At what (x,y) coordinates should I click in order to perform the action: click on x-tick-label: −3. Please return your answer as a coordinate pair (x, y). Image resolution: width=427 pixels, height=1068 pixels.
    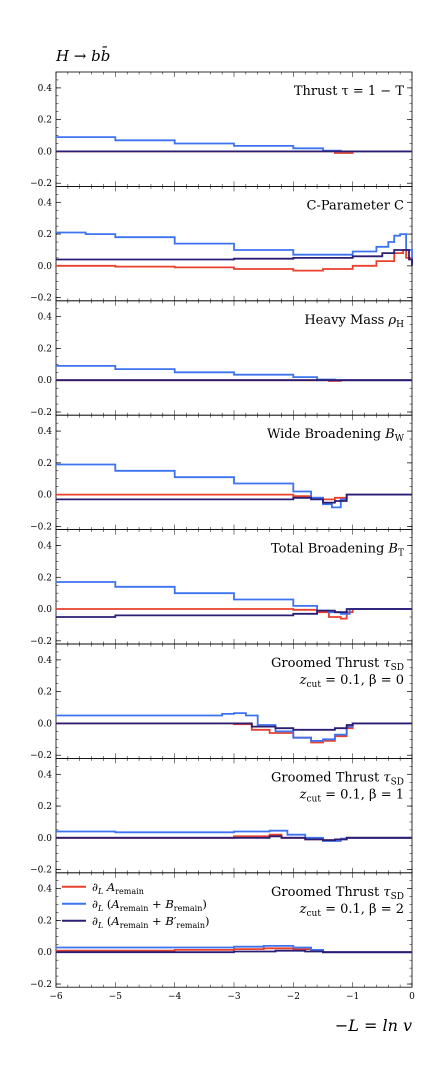
    Looking at the image, I should click on (234, 997).